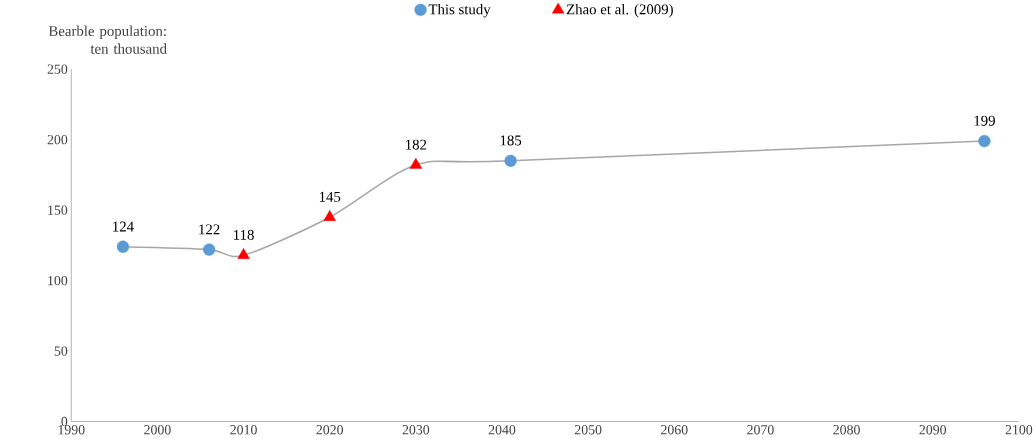 The image size is (1036, 438). I want to click on x-tick-label: 2040, so click(502, 430).